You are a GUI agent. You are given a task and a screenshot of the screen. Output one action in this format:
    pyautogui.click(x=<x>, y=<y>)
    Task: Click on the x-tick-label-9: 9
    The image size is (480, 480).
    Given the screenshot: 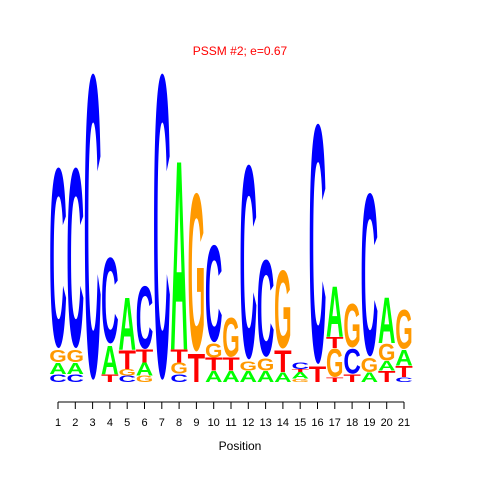 What is the action you would take?
    pyautogui.click(x=196, y=423)
    